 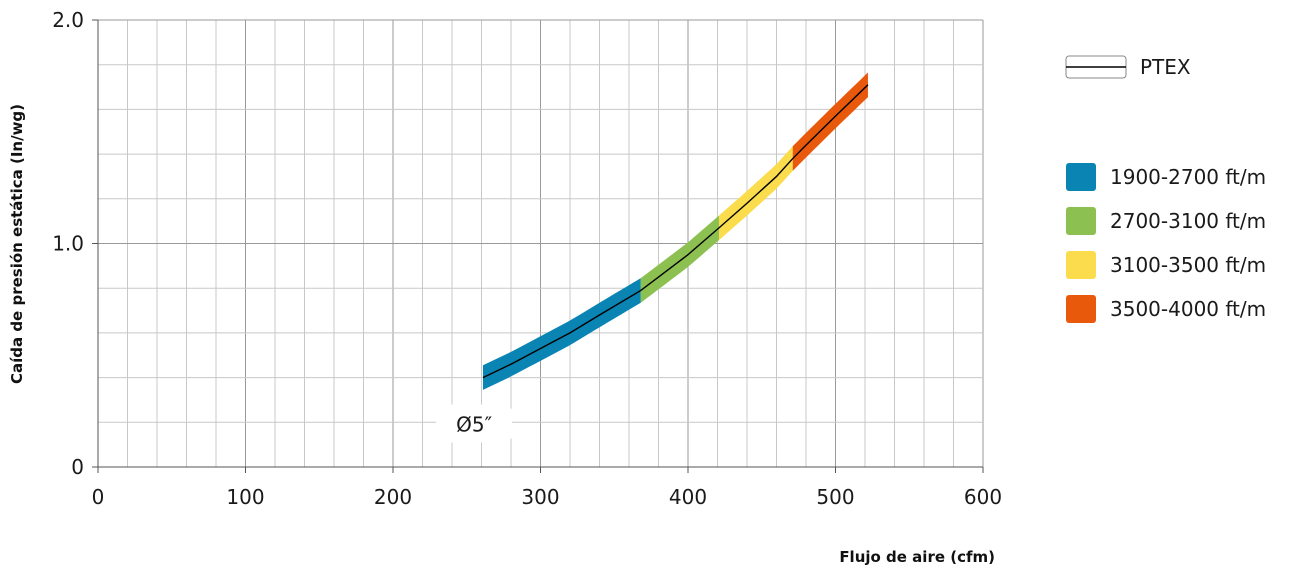 I want to click on x-tick-label: 200, so click(x=393, y=497).